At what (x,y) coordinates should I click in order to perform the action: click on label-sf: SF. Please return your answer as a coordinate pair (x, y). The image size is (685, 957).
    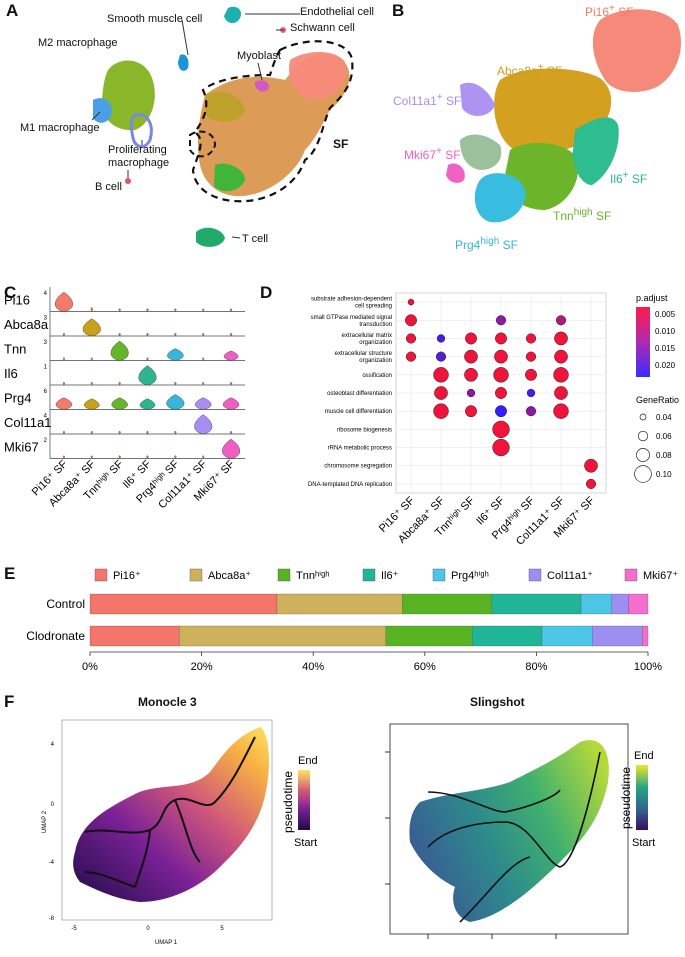
    Looking at the image, I should click on (341, 144).